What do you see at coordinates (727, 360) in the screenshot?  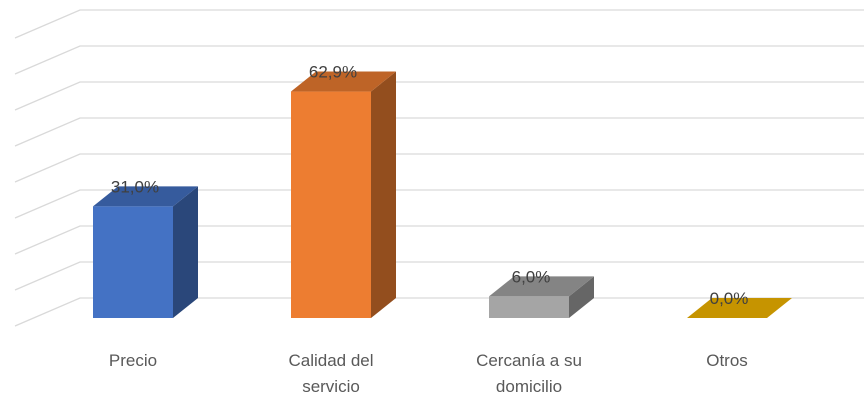 I see `x-tick-label: Otros` at bounding box center [727, 360].